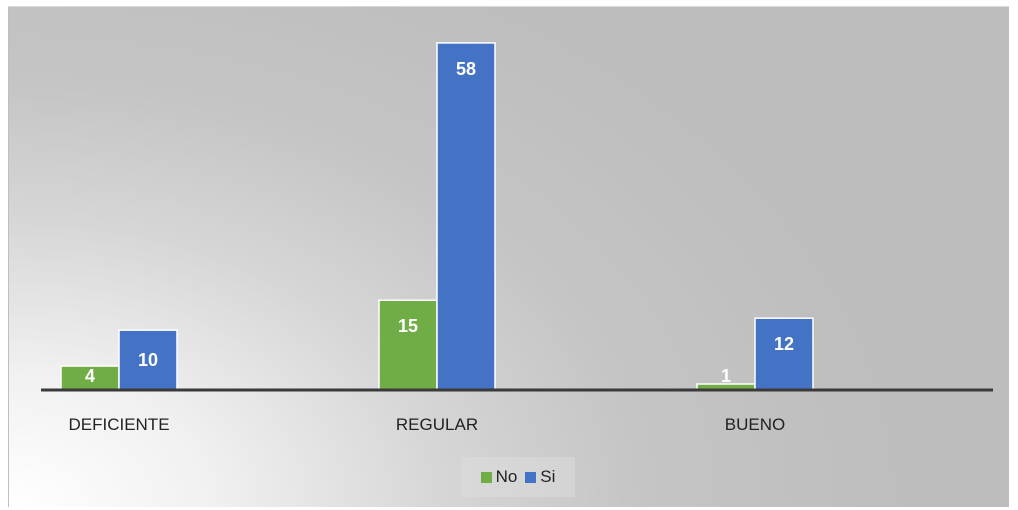 The image size is (1018, 510). I want to click on category-label-regular: REGULAR, so click(437, 424).